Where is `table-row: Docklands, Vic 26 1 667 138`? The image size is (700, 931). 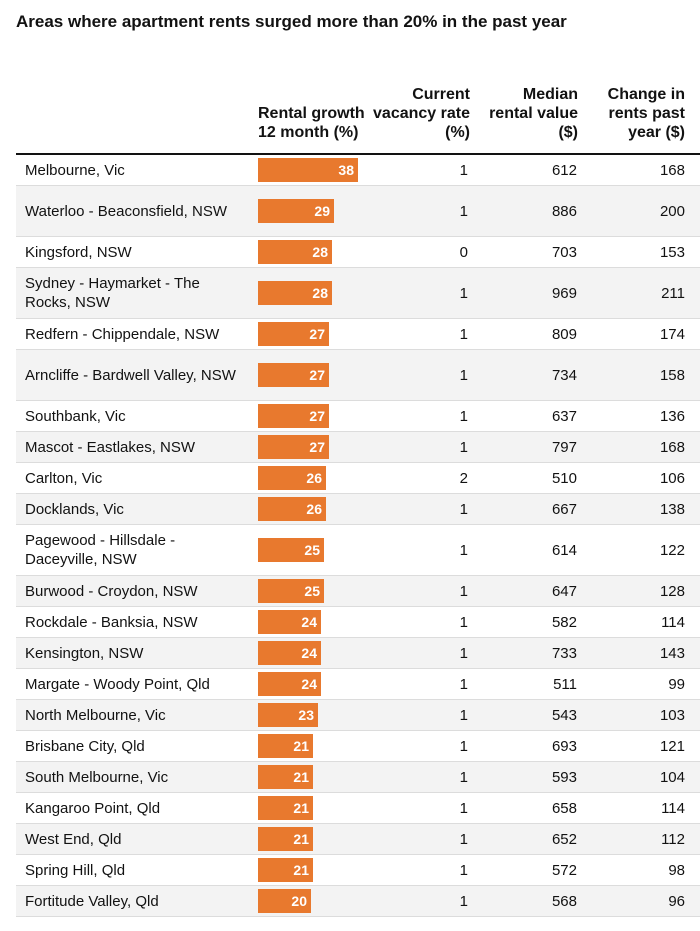 table-row: Docklands, Vic 26 1 667 138 is located at coordinates (358, 509).